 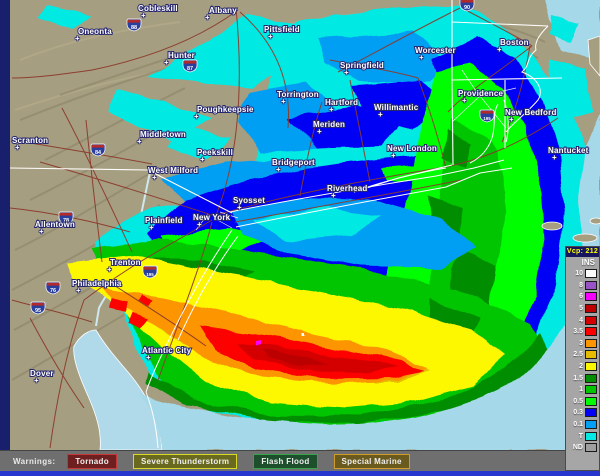 I want to click on islands, so click(x=570, y=139).